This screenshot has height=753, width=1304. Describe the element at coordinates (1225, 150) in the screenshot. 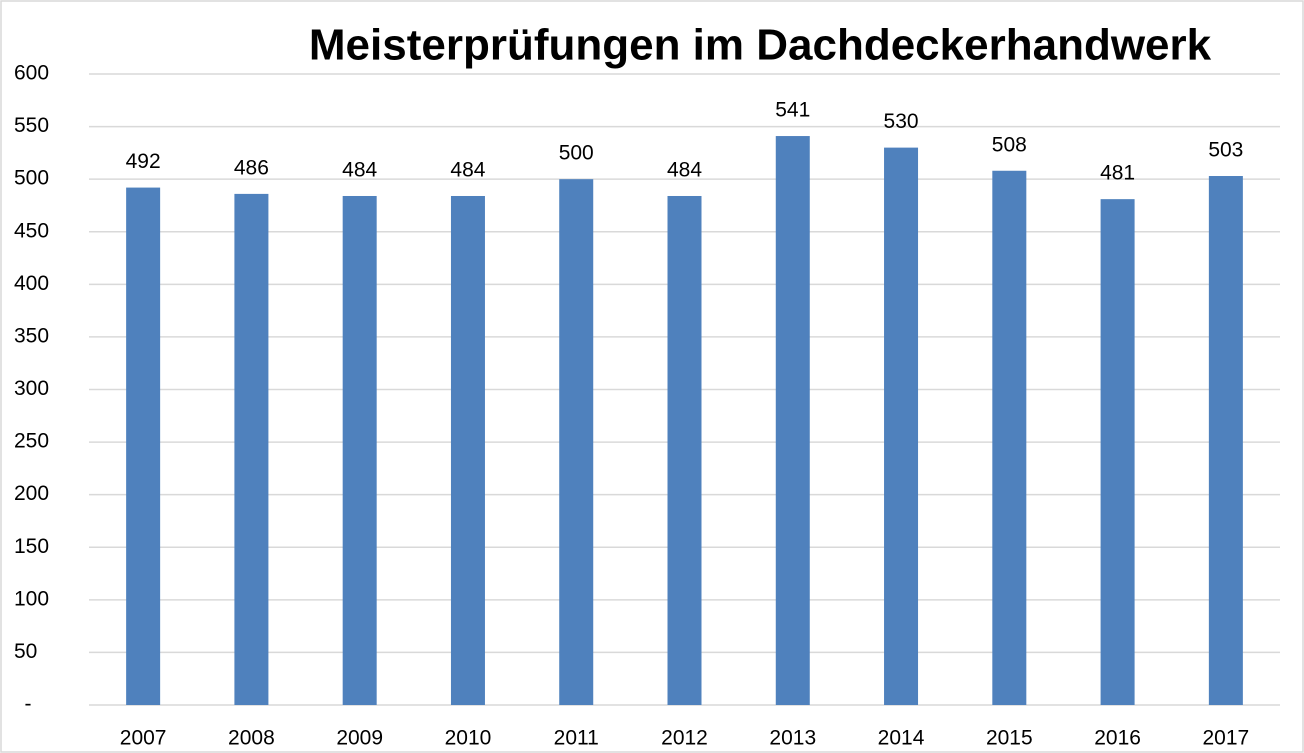

I see `data-label: 503` at that location.